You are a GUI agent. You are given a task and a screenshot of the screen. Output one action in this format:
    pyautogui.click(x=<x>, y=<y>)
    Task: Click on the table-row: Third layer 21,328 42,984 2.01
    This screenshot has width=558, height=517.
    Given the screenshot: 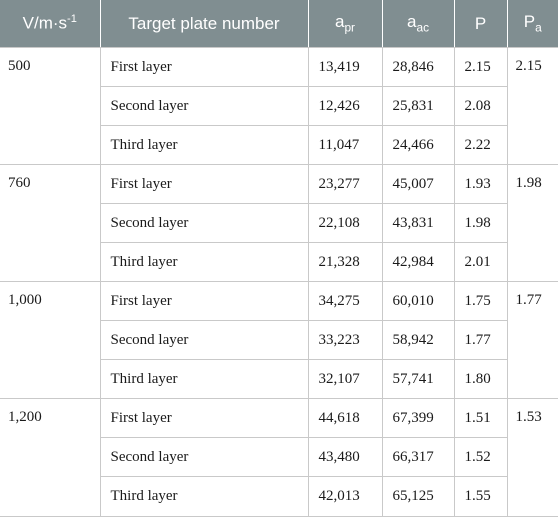 What is the action you would take?
    pyautogui.click(x=279, y=262)
    